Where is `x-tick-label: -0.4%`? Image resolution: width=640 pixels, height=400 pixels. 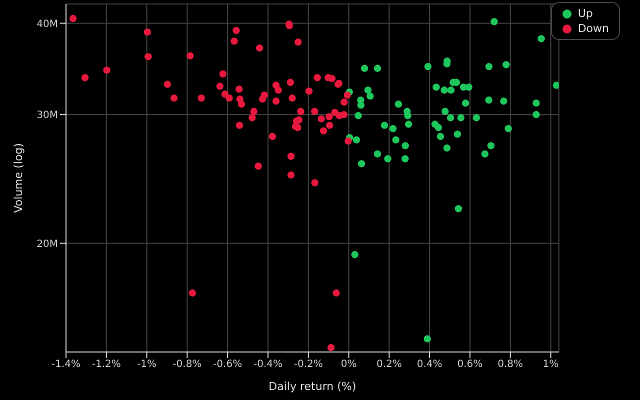
x-tick-label: -0.4% is located at coordinates (267, 364).